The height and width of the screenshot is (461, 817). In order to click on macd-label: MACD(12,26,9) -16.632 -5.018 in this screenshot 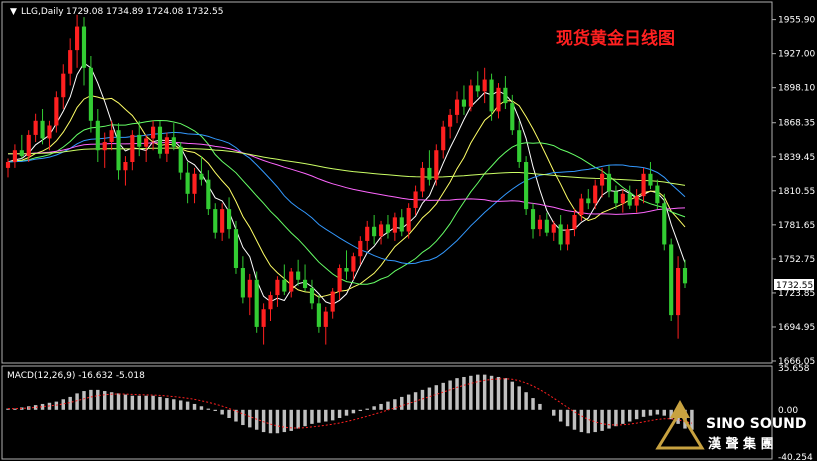, I will do `click(76, 376)`.